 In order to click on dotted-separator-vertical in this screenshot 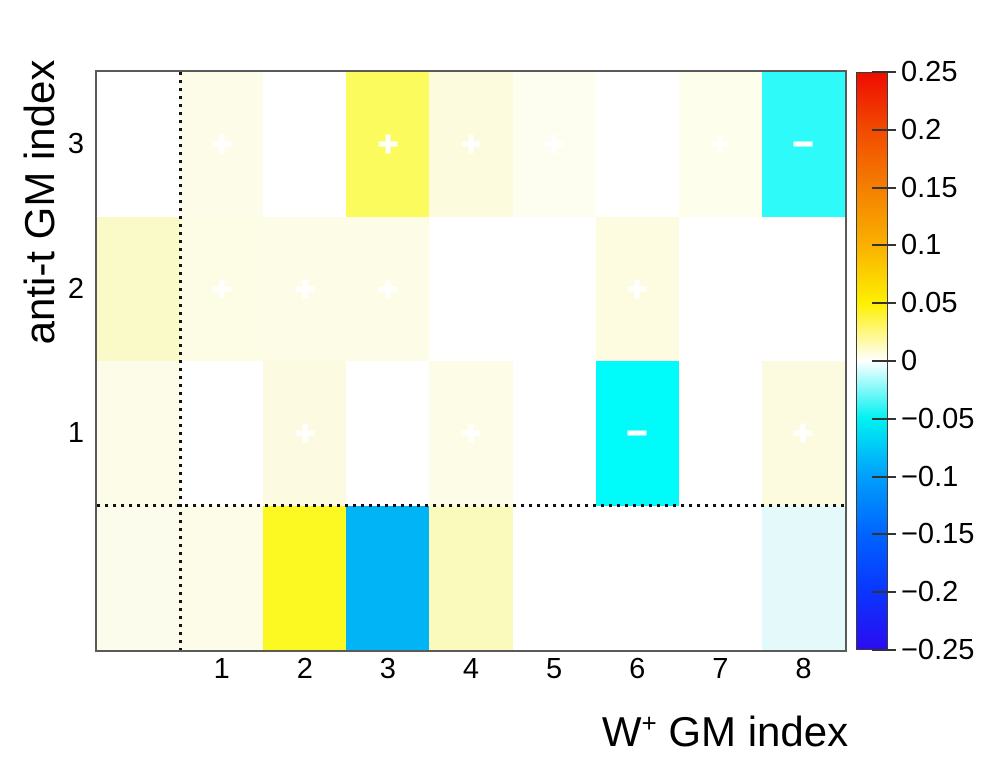, I will do `click(180, 361)`.